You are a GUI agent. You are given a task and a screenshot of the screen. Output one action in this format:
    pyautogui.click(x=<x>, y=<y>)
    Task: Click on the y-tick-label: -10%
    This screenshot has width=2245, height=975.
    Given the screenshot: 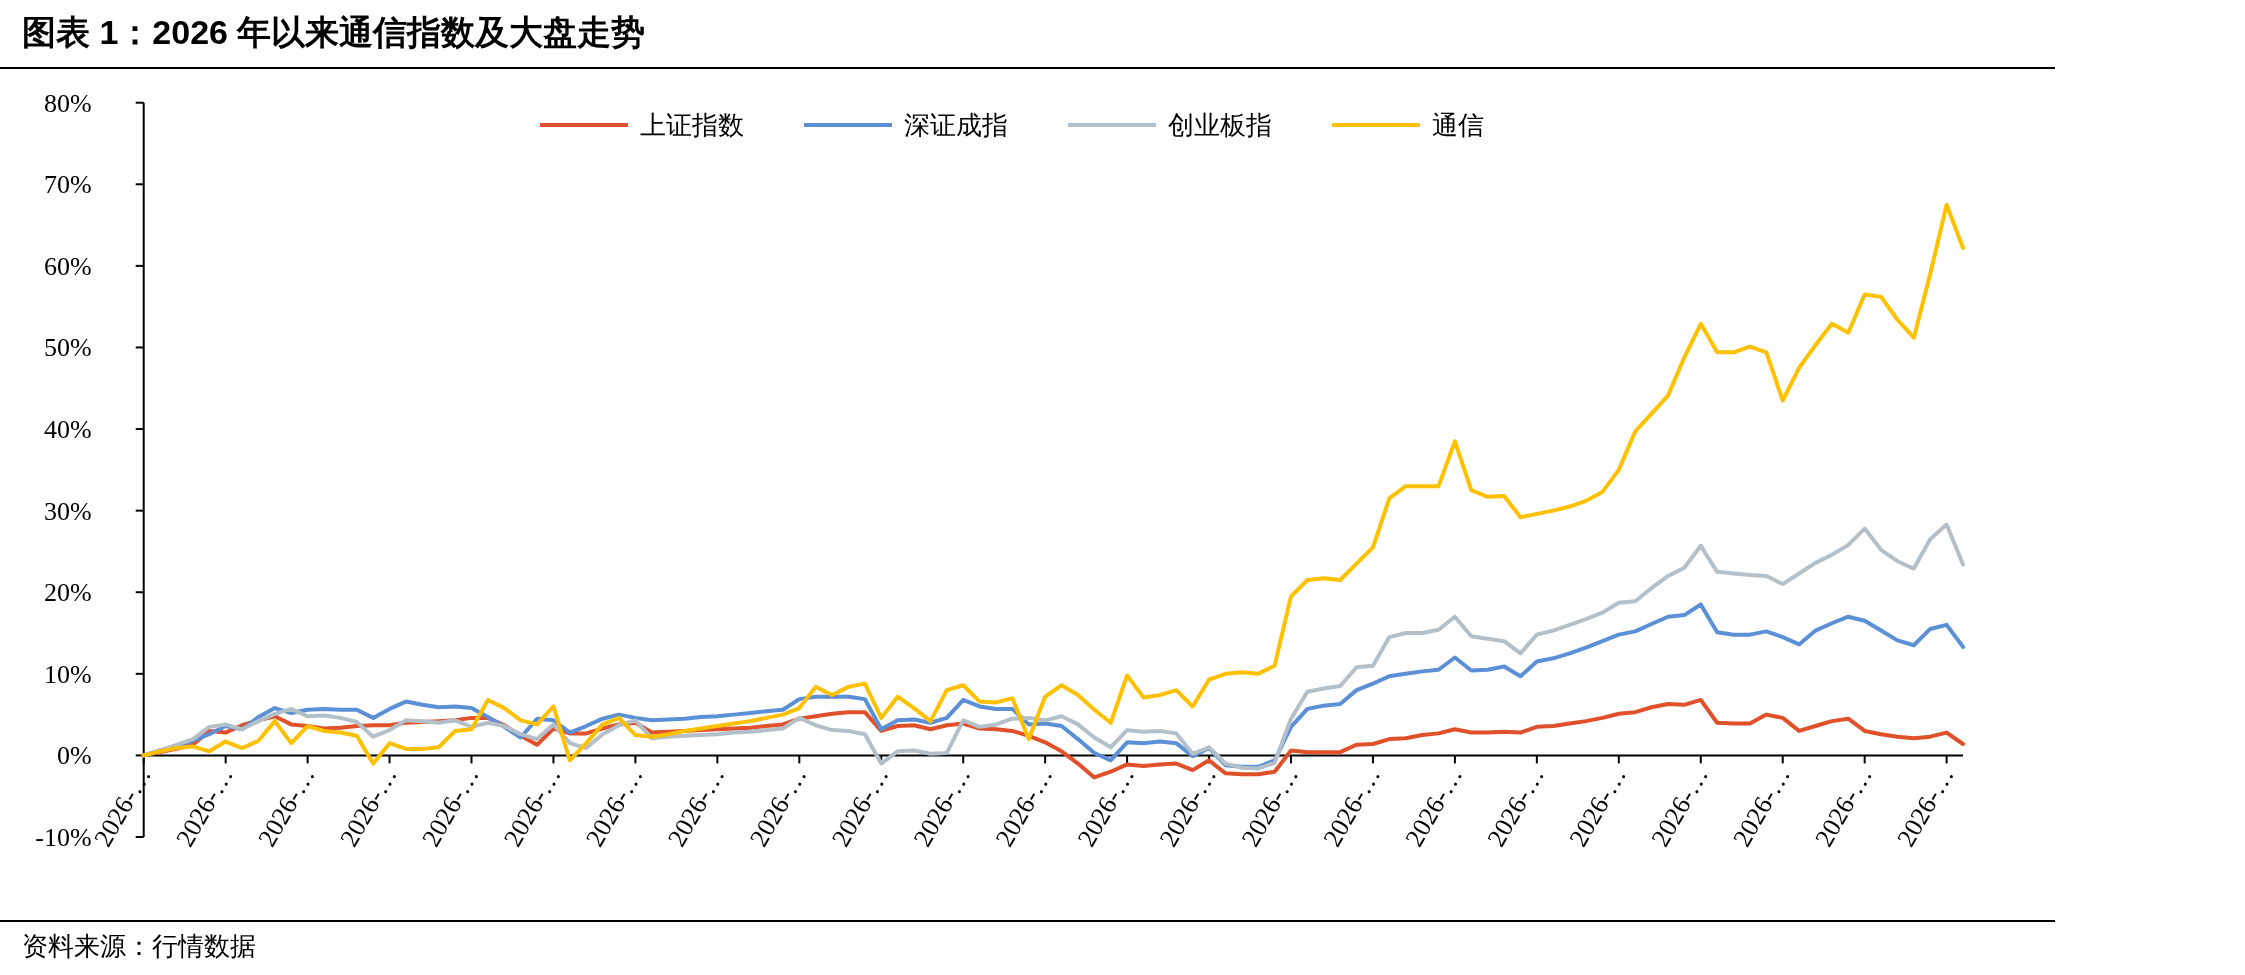 What is the action you would take?
    pyautogui.click(x=63, y=837)
    